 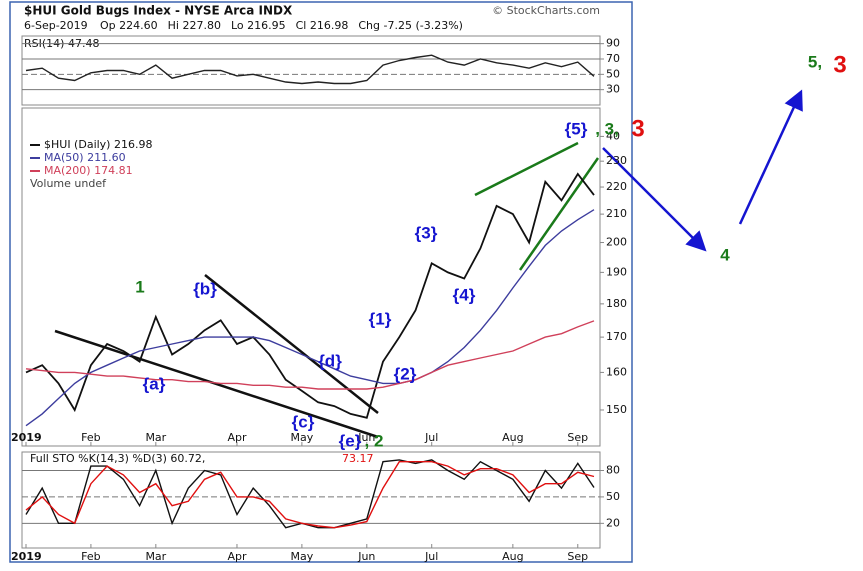 I want to click on quote-field: Op 224.60, so click(x=129, y=25).